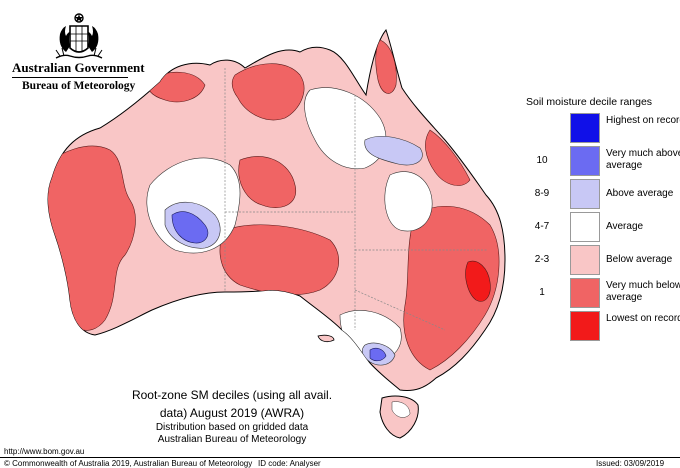 This screenshot has width=680, height=468. What do you see at coordinates (589, 102) in the screenshot?
I see `legend-title: Soil moisture decile ranges` at bounding box center [589, 102].